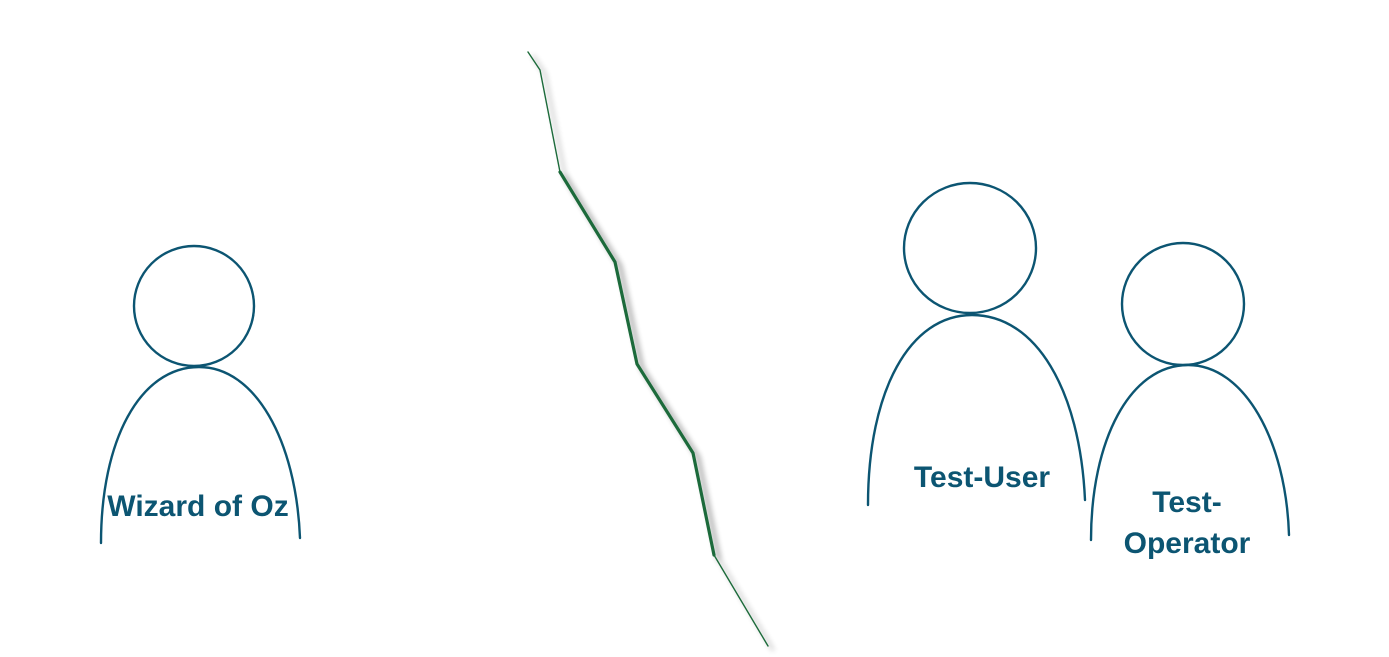 This screenshot has height=657, width=1389. I want to click on person-label-wizard: Wizard of Oz, so click(197, 506).